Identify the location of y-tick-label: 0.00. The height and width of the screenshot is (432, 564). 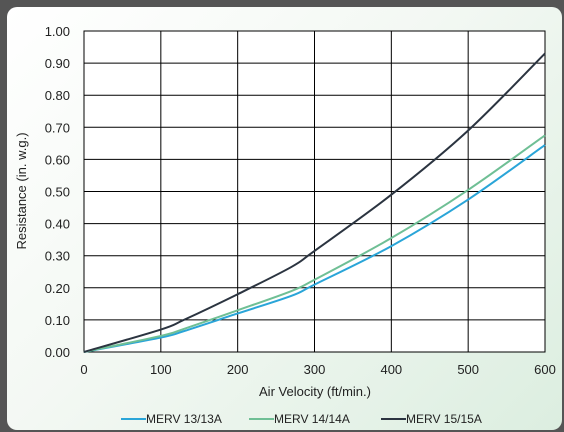
(57, 352).